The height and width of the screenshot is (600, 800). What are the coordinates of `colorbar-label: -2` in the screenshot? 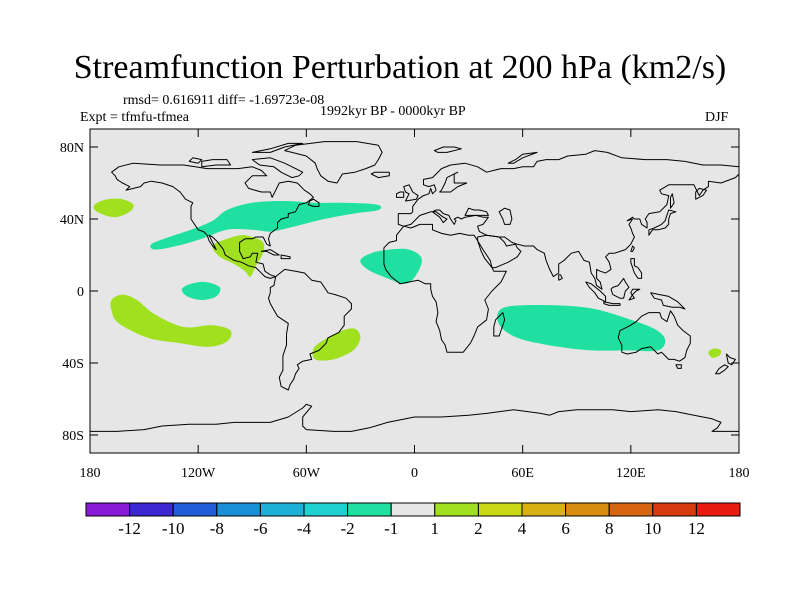 It's located at (348, 528).